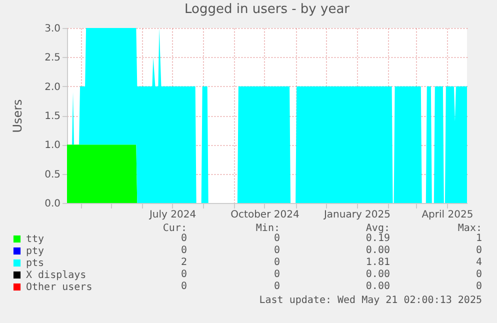 This screenshot has width=497, height=323. Describe the element at coordinates (356, 215) in the screenshot. I see `x-tick-label: January 2025` at that location.